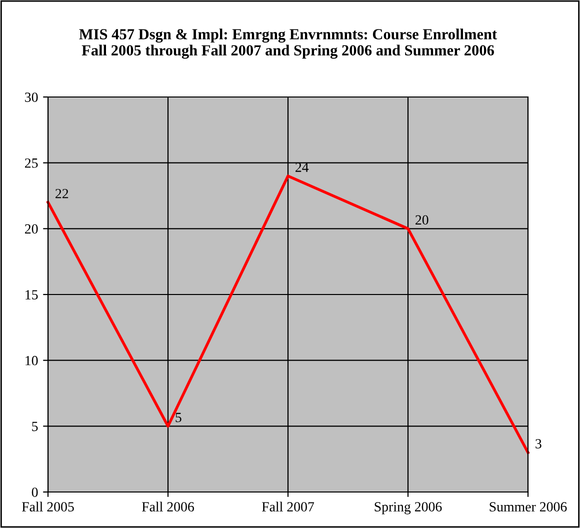 Image resolution: width=580 pixels, height=528 pixels. I want to click on x-tick-label: Fall 2007, so click(288, 507).